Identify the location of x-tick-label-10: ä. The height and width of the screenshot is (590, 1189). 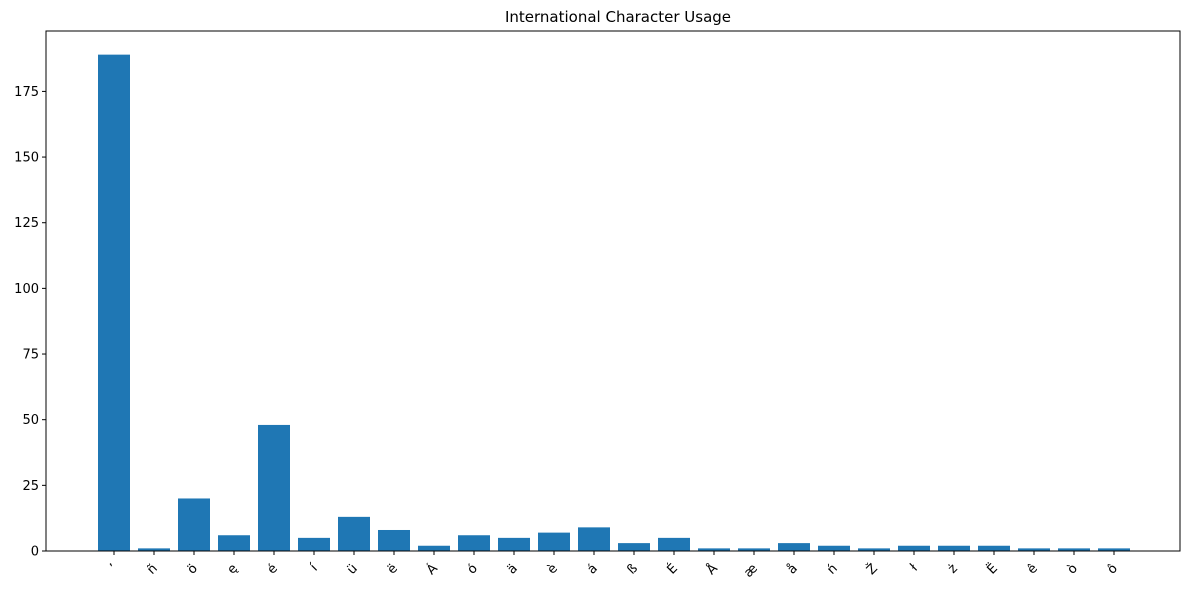
(513, 569).